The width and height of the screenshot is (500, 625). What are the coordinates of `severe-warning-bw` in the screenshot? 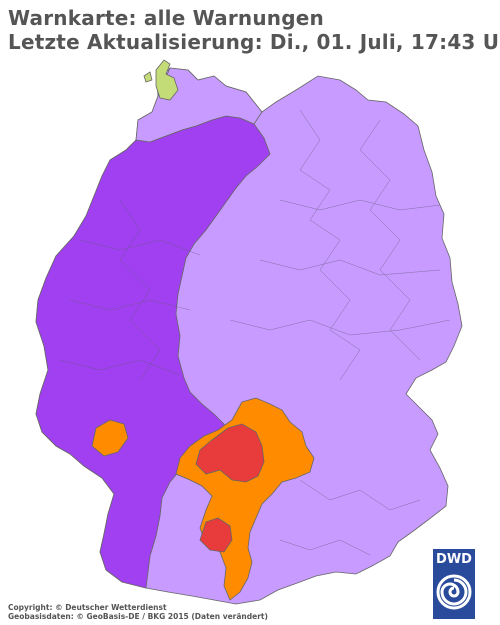 It's located at (216, 535).